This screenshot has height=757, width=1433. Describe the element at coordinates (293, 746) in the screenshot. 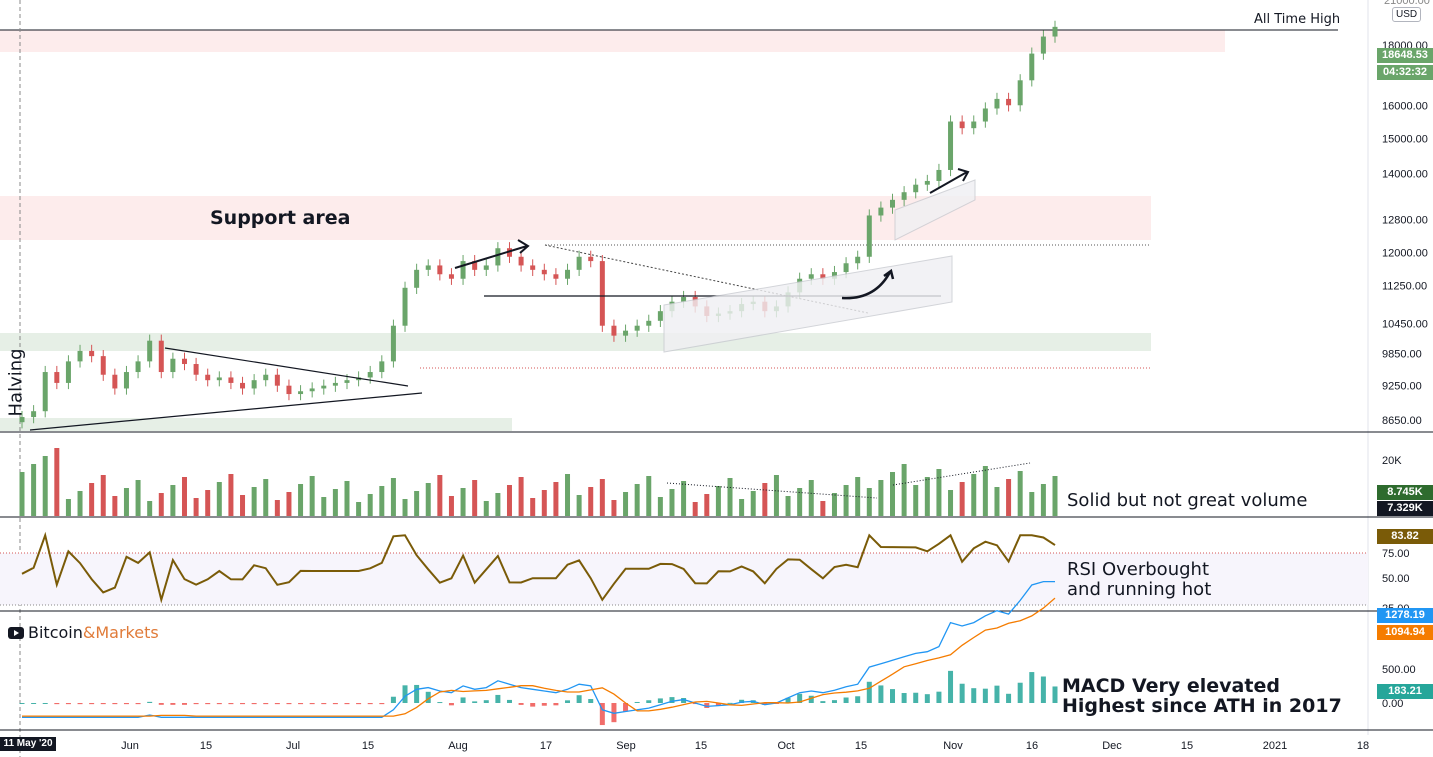

I see `x-tick-label: Jul` at that location.